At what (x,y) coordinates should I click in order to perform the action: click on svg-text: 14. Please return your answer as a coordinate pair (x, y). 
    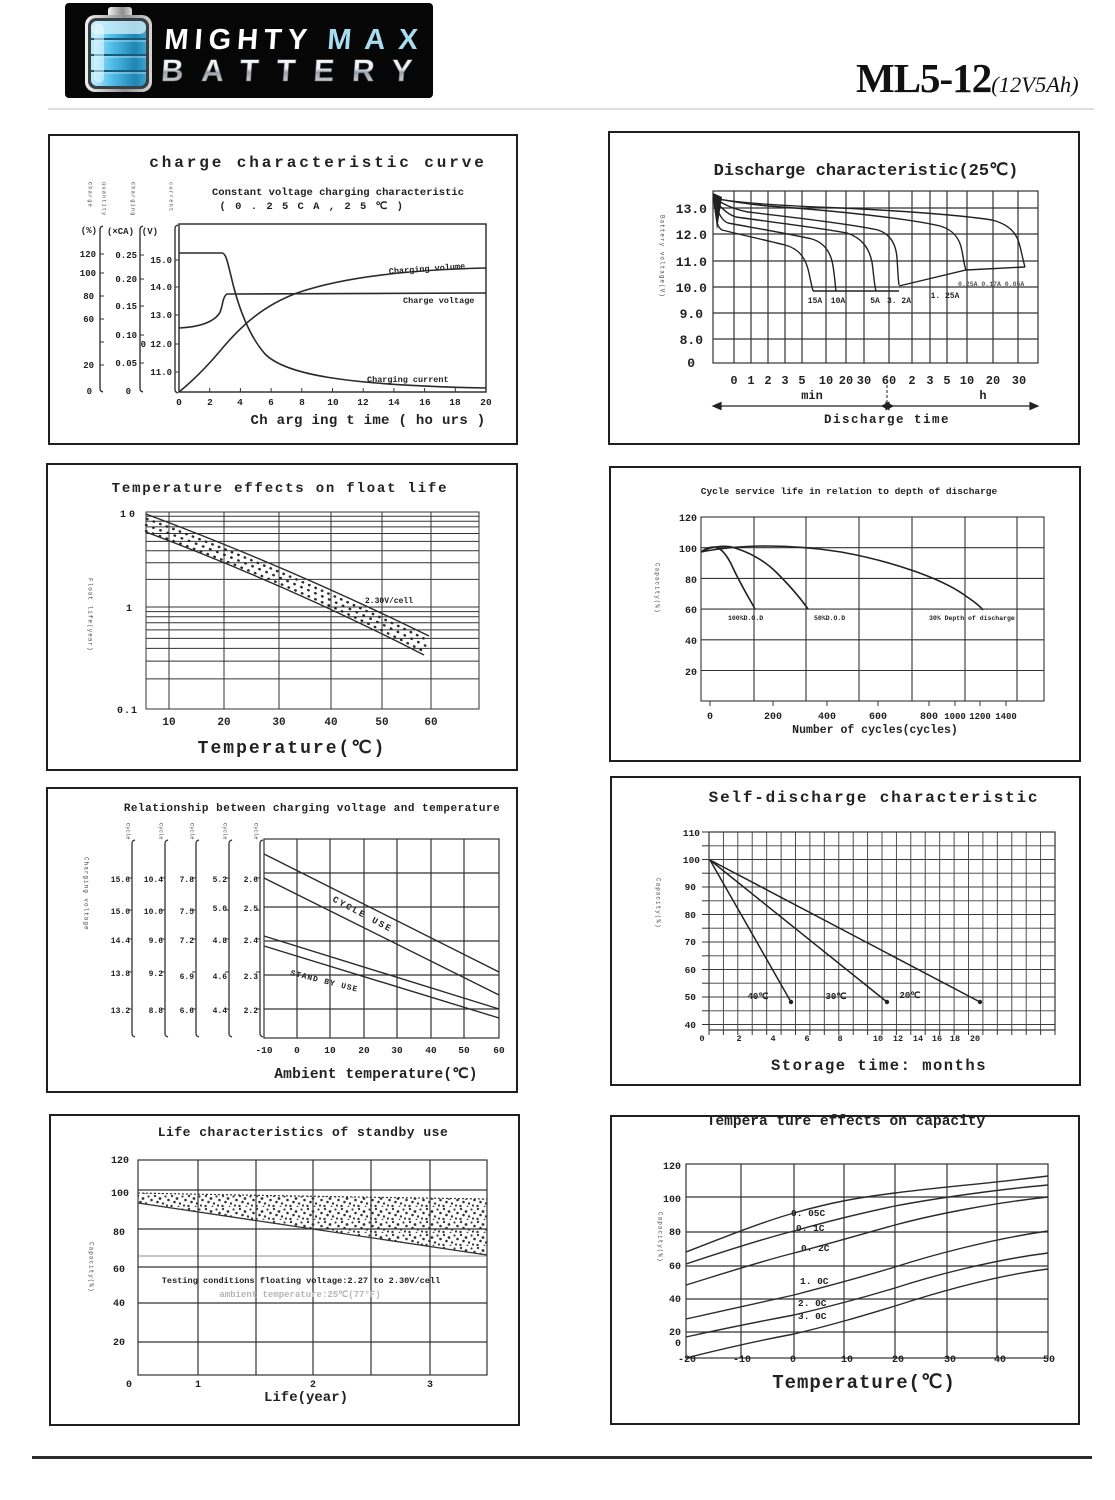
    Looking at the image, I should click on (394, 402).